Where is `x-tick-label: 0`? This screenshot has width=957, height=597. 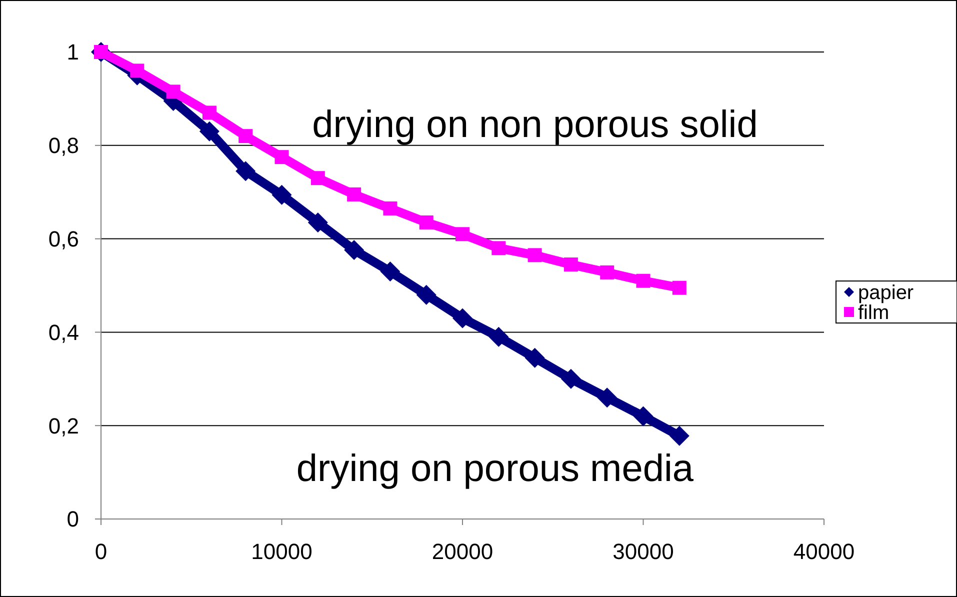
x-tick-label: 0 is located at coordinates (101, 551).